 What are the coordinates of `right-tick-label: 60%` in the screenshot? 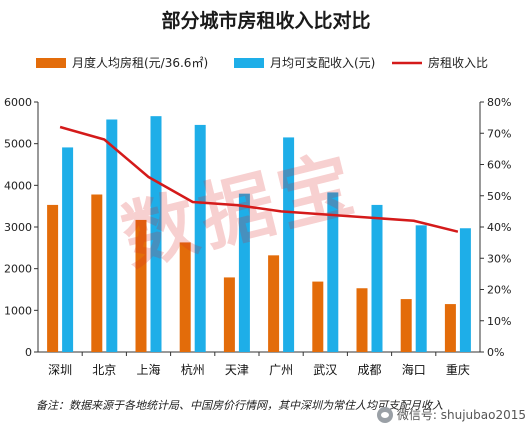 It's located at (499, 165).